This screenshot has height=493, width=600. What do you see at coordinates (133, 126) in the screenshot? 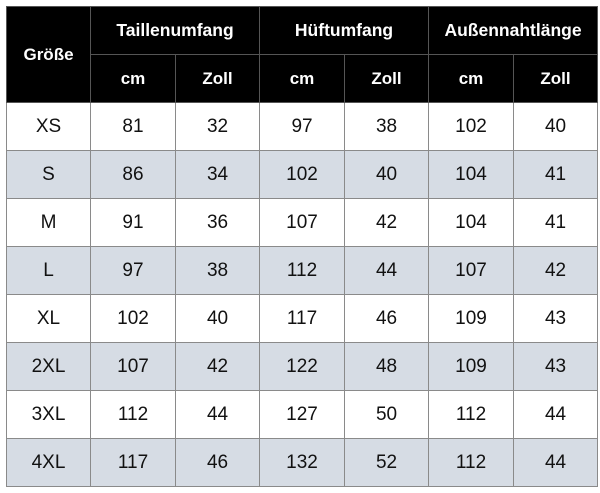
I see `value-cell: 81` at bounding box center [133, 126].